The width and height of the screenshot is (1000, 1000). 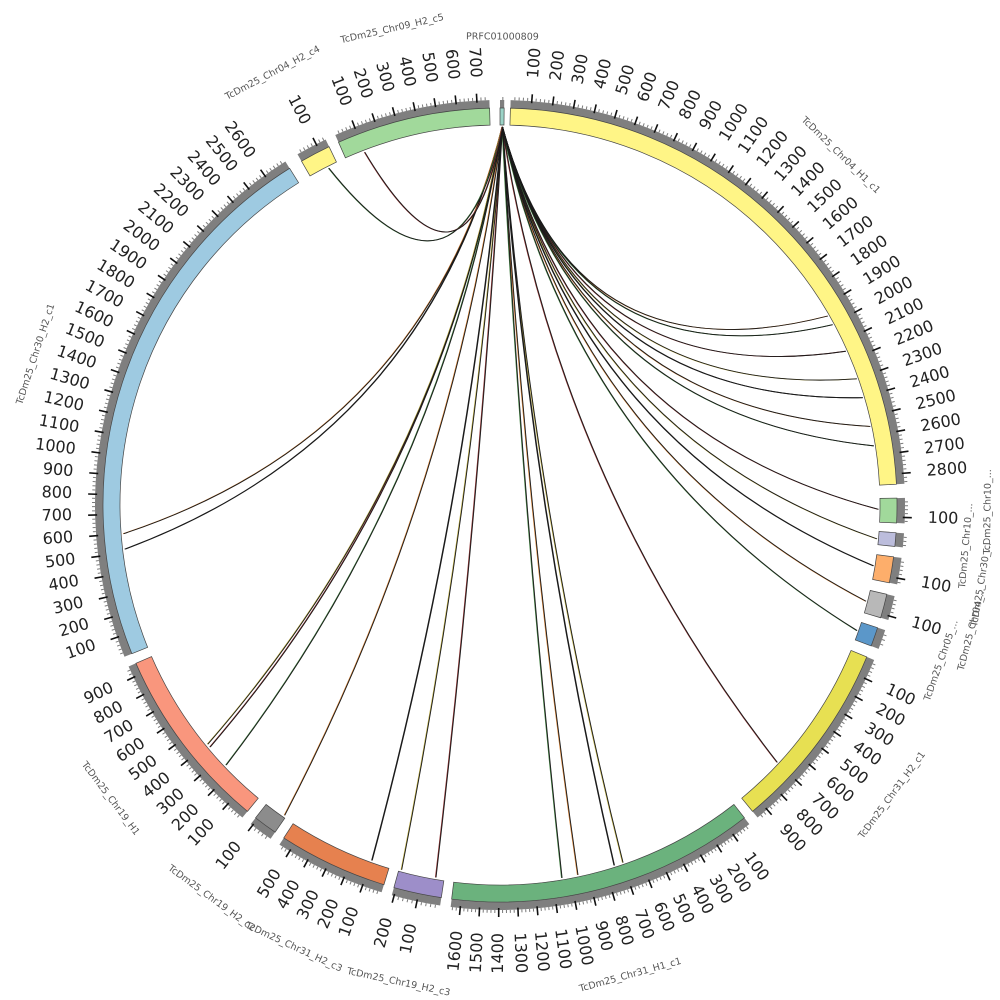 I want to click on tick-label: 100, so click(x=926, y=625).